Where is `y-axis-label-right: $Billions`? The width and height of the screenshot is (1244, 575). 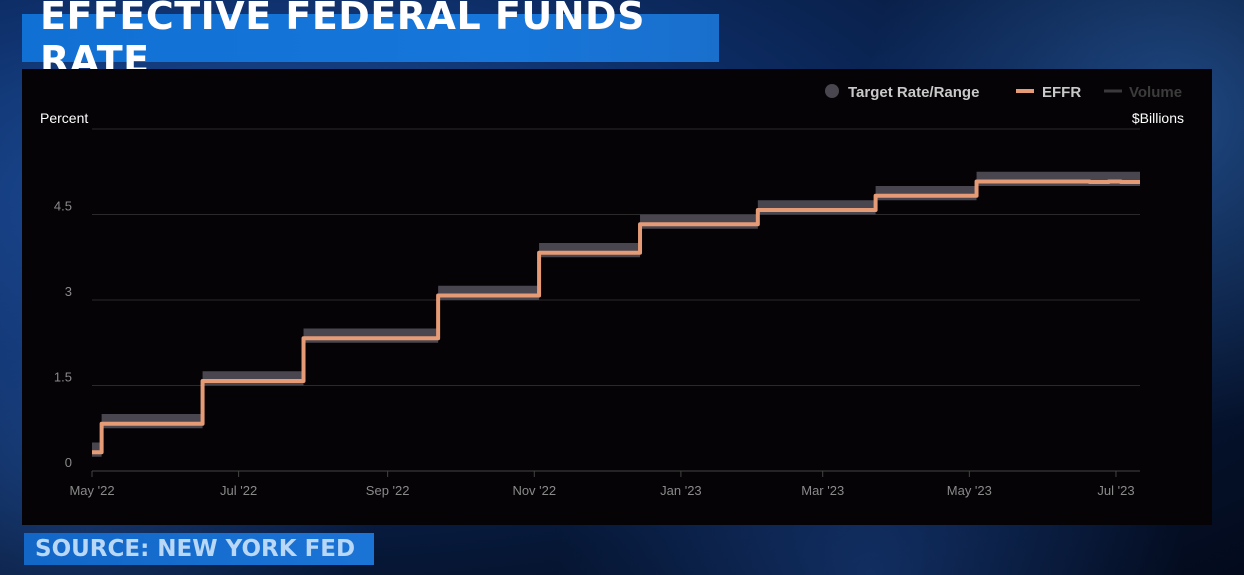
y-axis-label-right: $Billions is located at coordinates (1158, 118).